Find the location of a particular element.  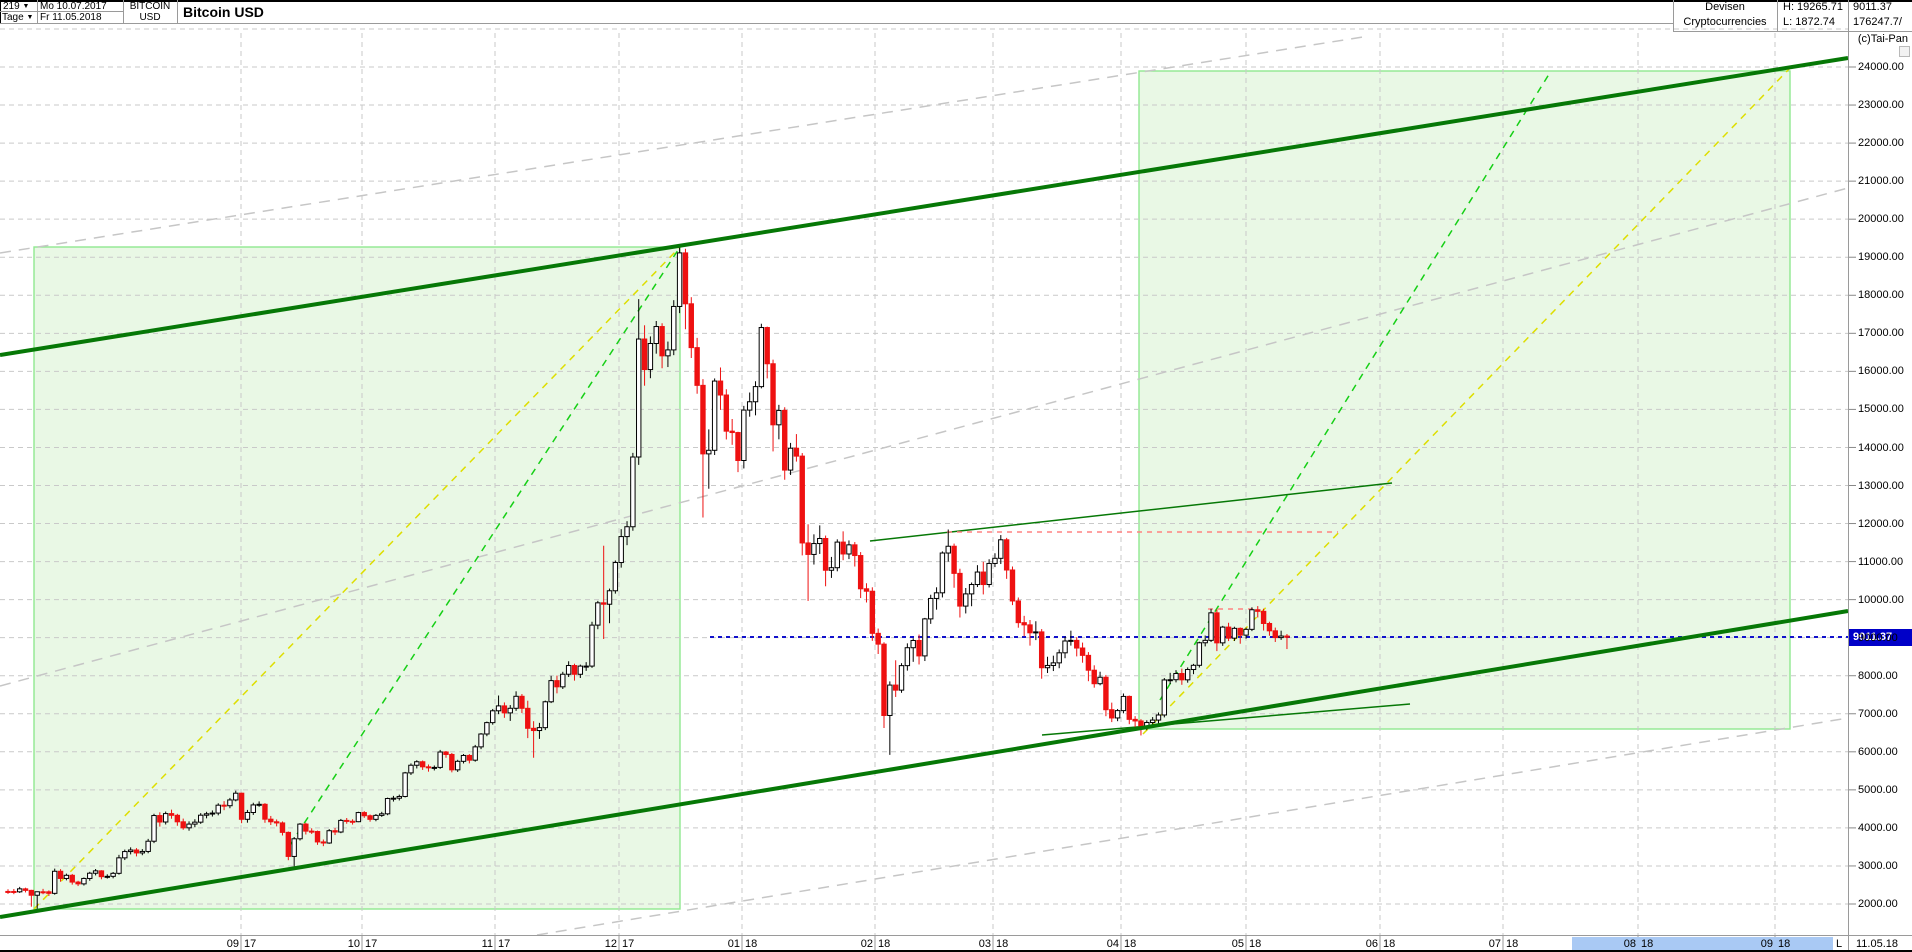

header-bottom-border is located at coordinates (1792, 31).